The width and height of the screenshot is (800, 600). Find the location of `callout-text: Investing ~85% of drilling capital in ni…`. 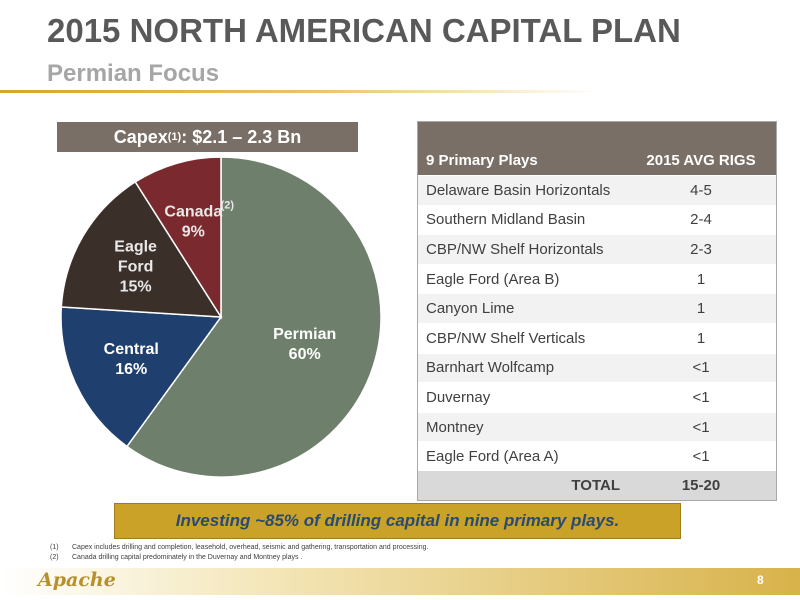

callout-text: Investing ~85% of drilling capital in ni… is located at coordinates (397, 520).